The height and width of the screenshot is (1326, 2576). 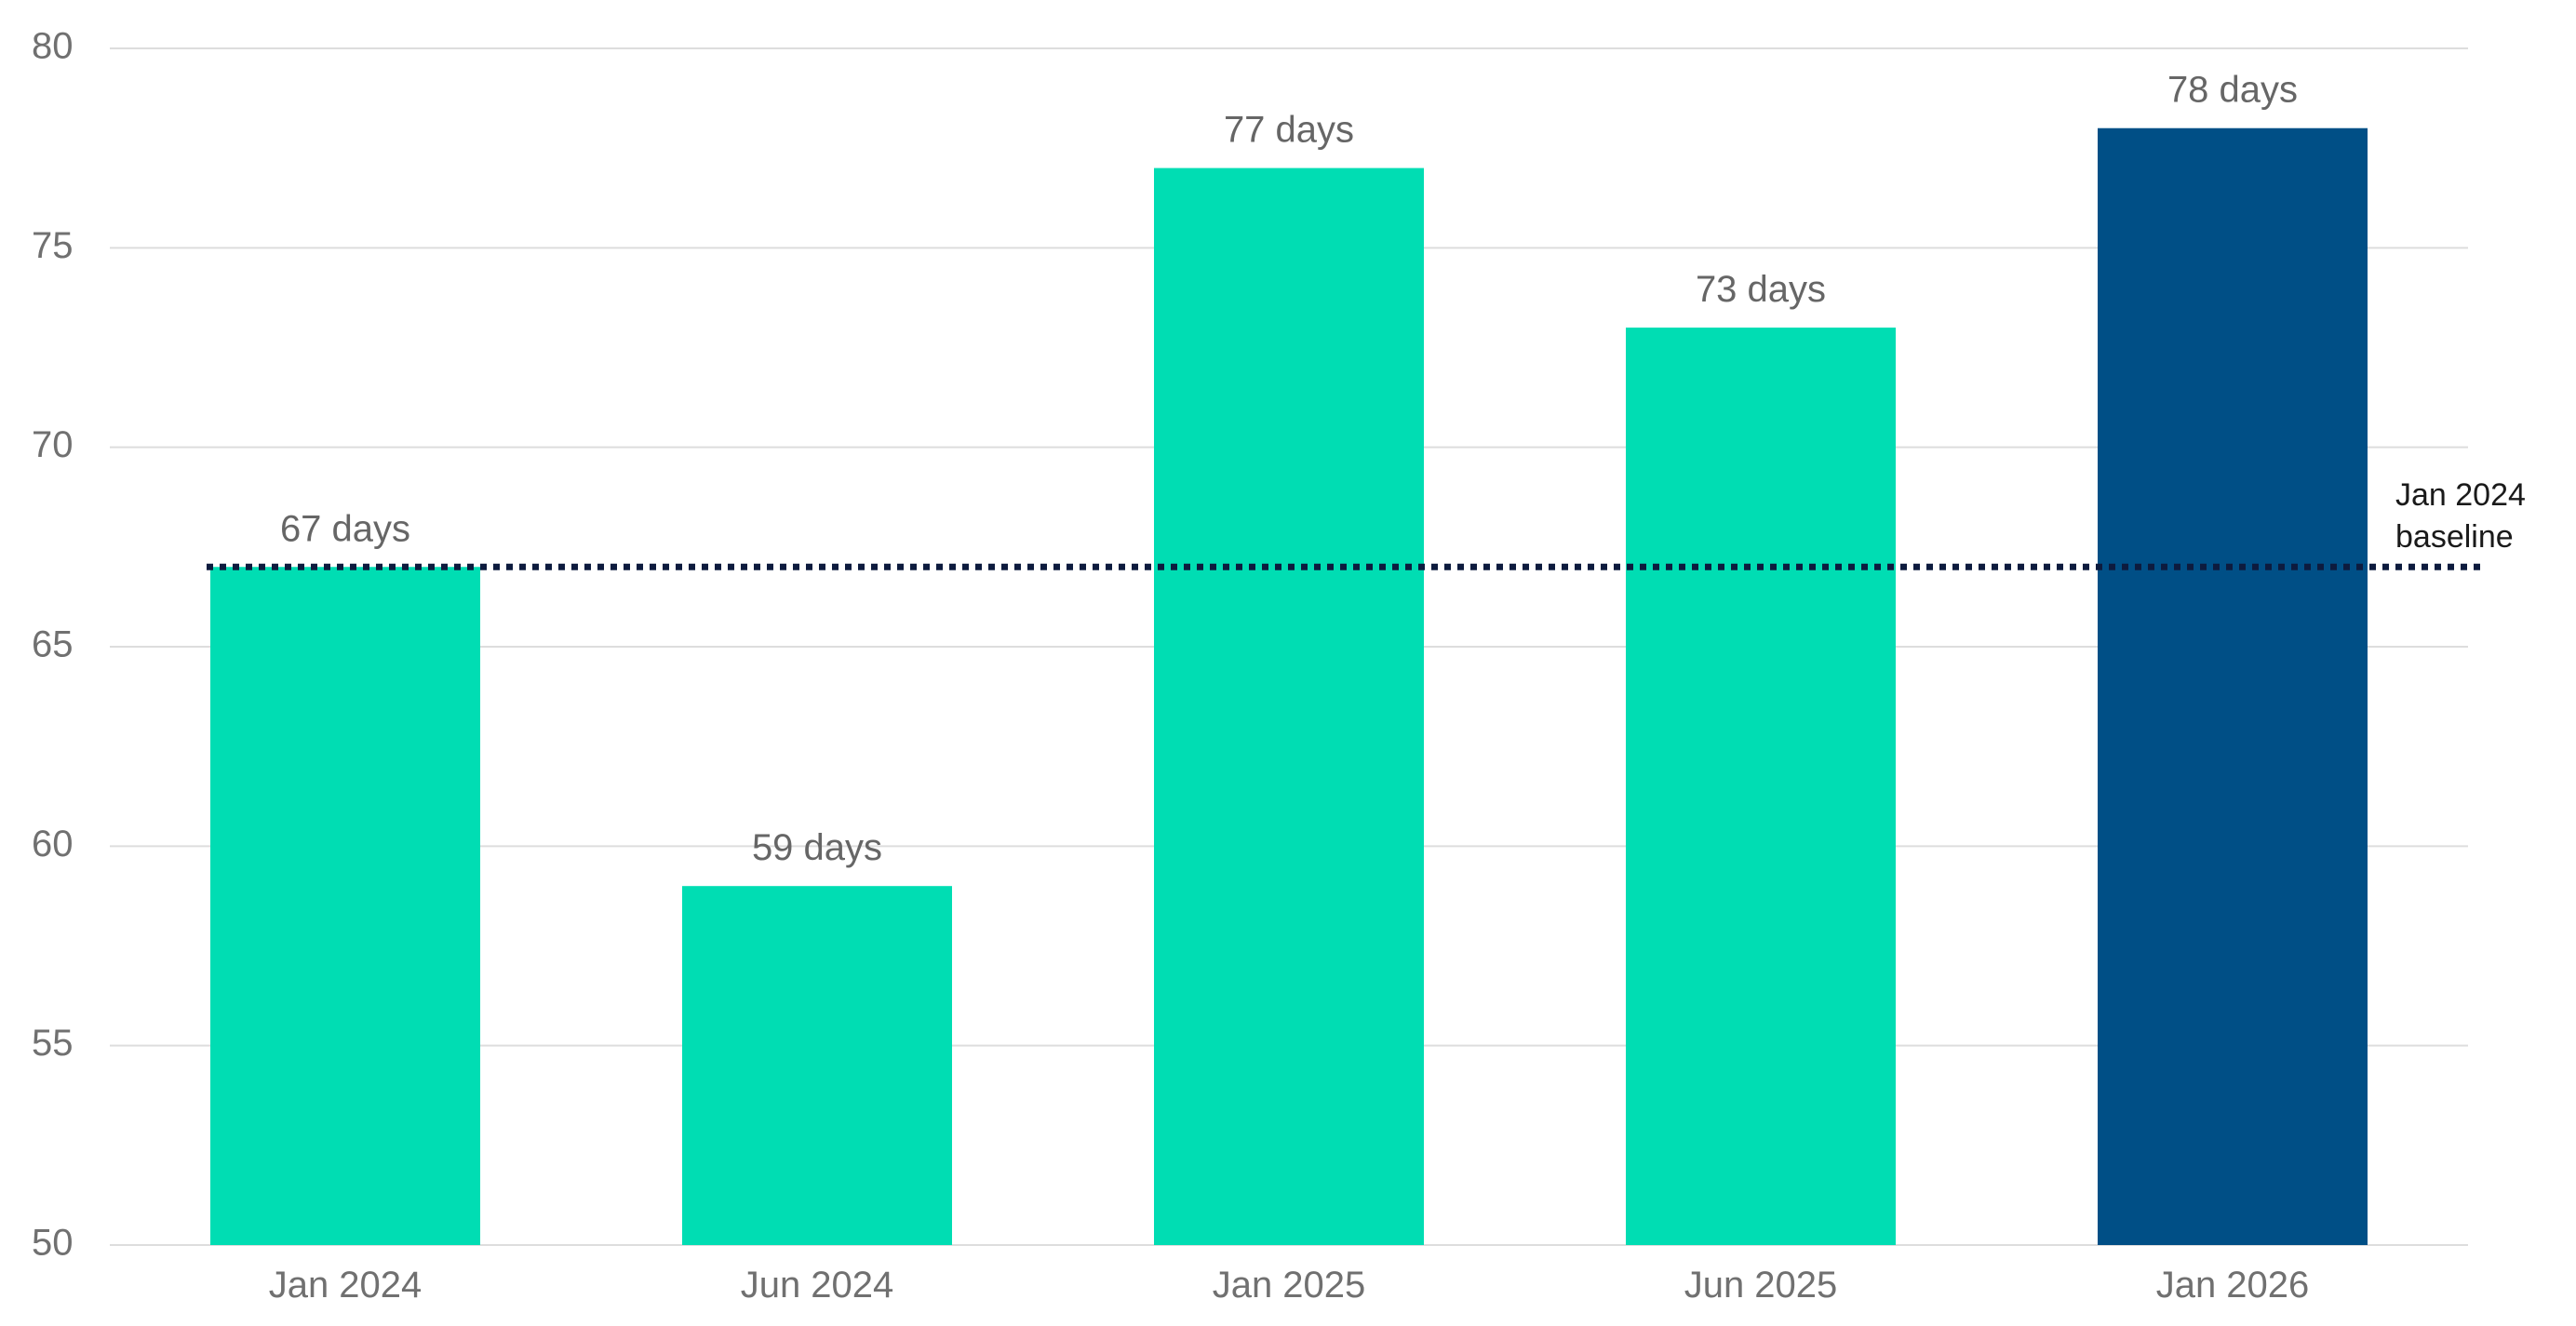 What do you see at coordinates (2232, 90) in the screenshot?
I see `data-label: 78 days` at bounding box center [2232, 90].